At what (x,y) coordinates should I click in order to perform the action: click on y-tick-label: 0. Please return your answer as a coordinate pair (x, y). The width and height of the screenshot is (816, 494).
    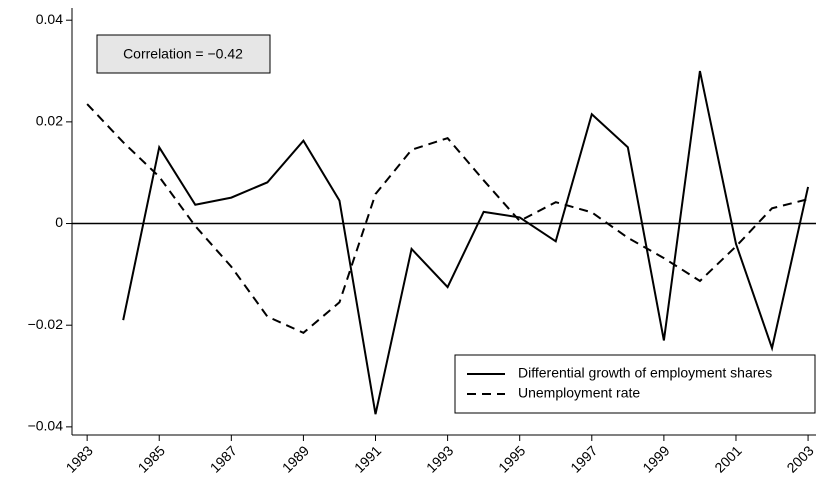
    Looking at the image, I should click on (59, 222).